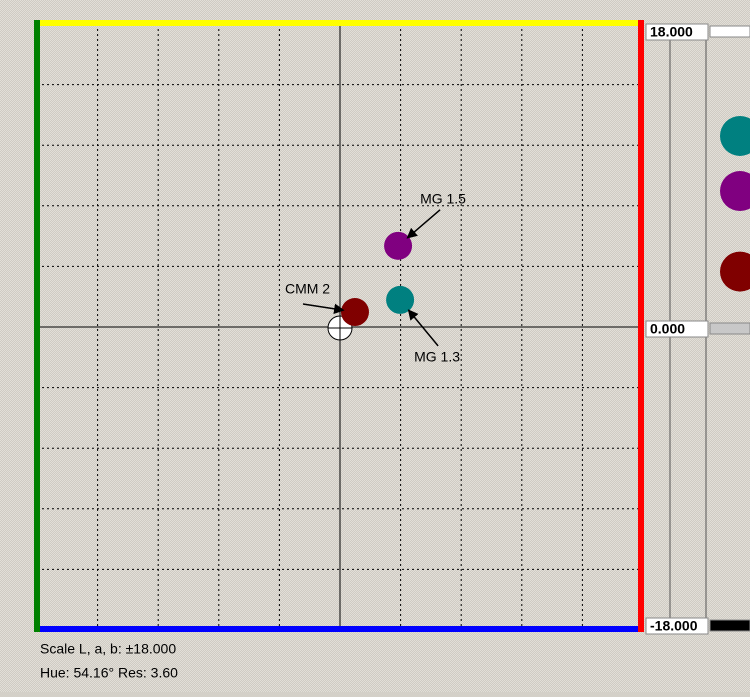 The image size is (750, 697). I want to click on l-tick-label: -18.000, so click(674, 626).